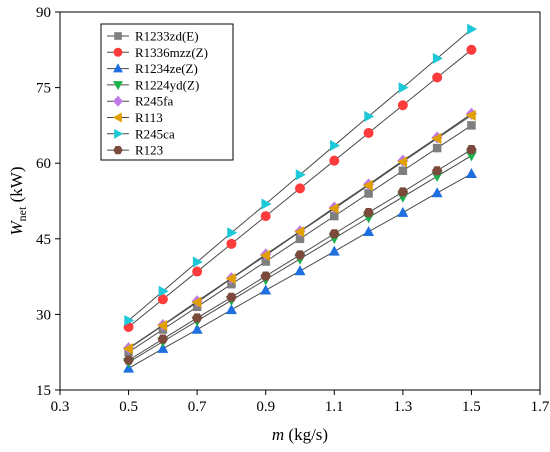  What do you see at coordinates (22, 213) in the screenshot?
I see `y-axis-title-sub: net` at bounding box center [22, 213].